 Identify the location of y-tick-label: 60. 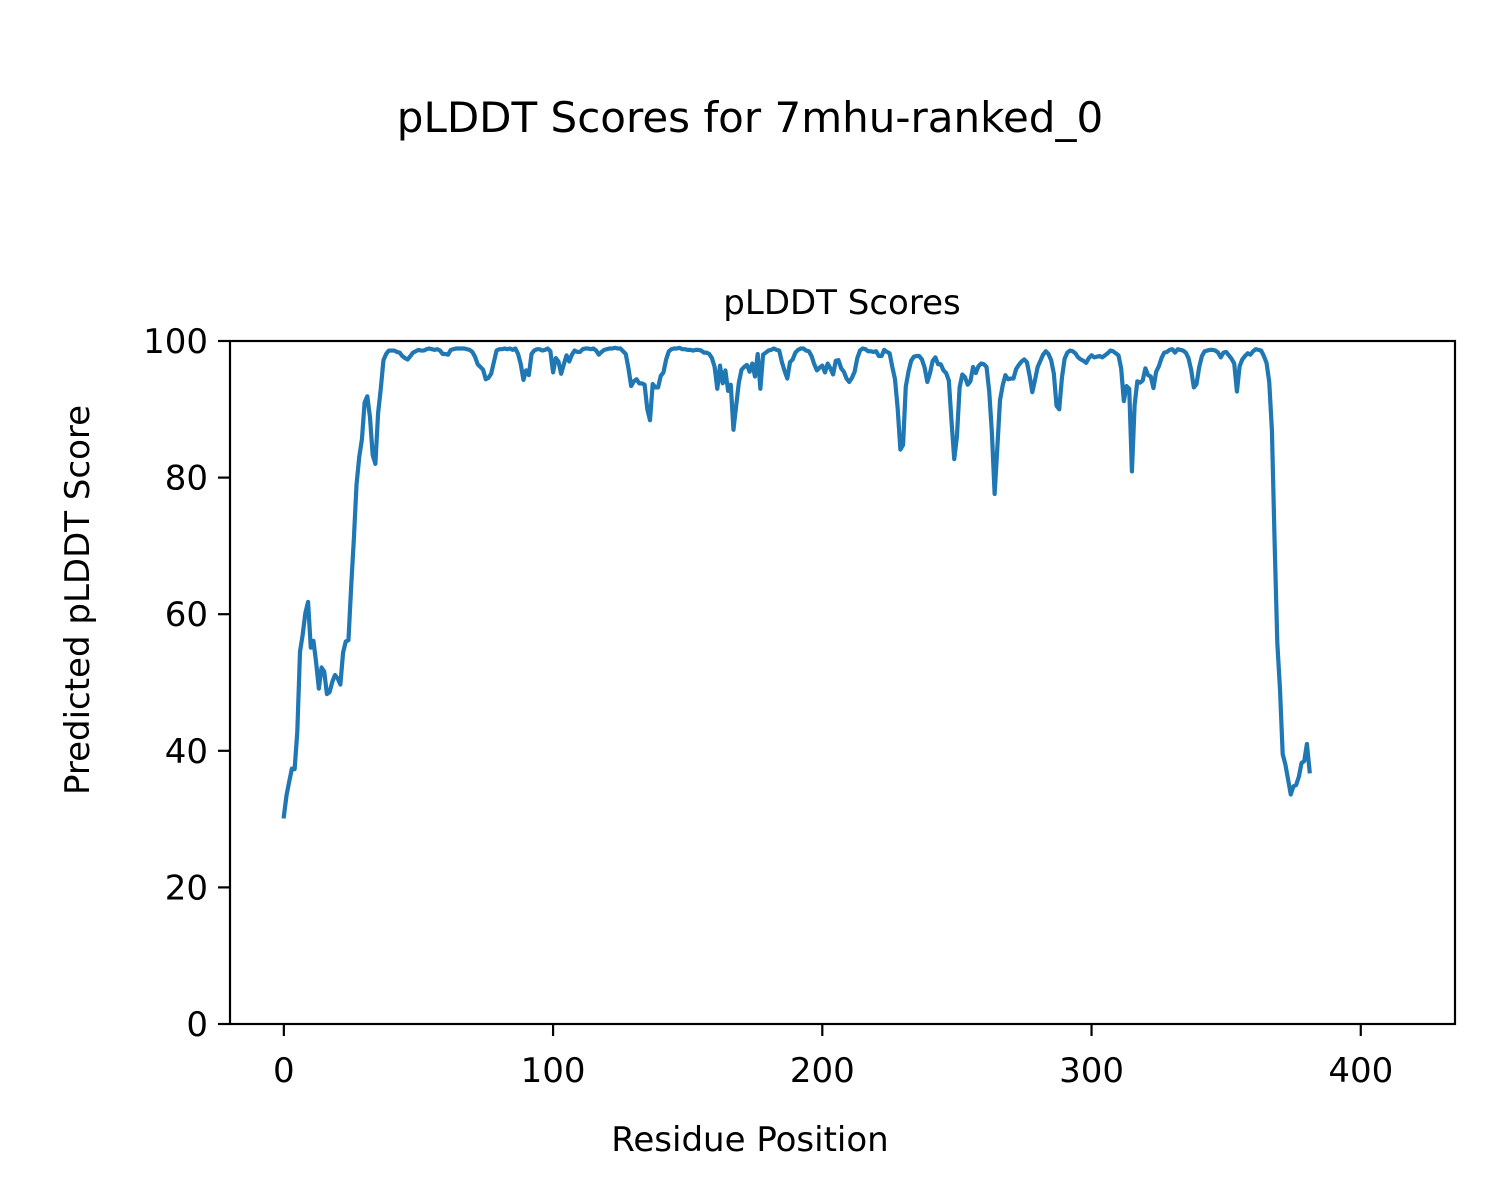
(186, 615).